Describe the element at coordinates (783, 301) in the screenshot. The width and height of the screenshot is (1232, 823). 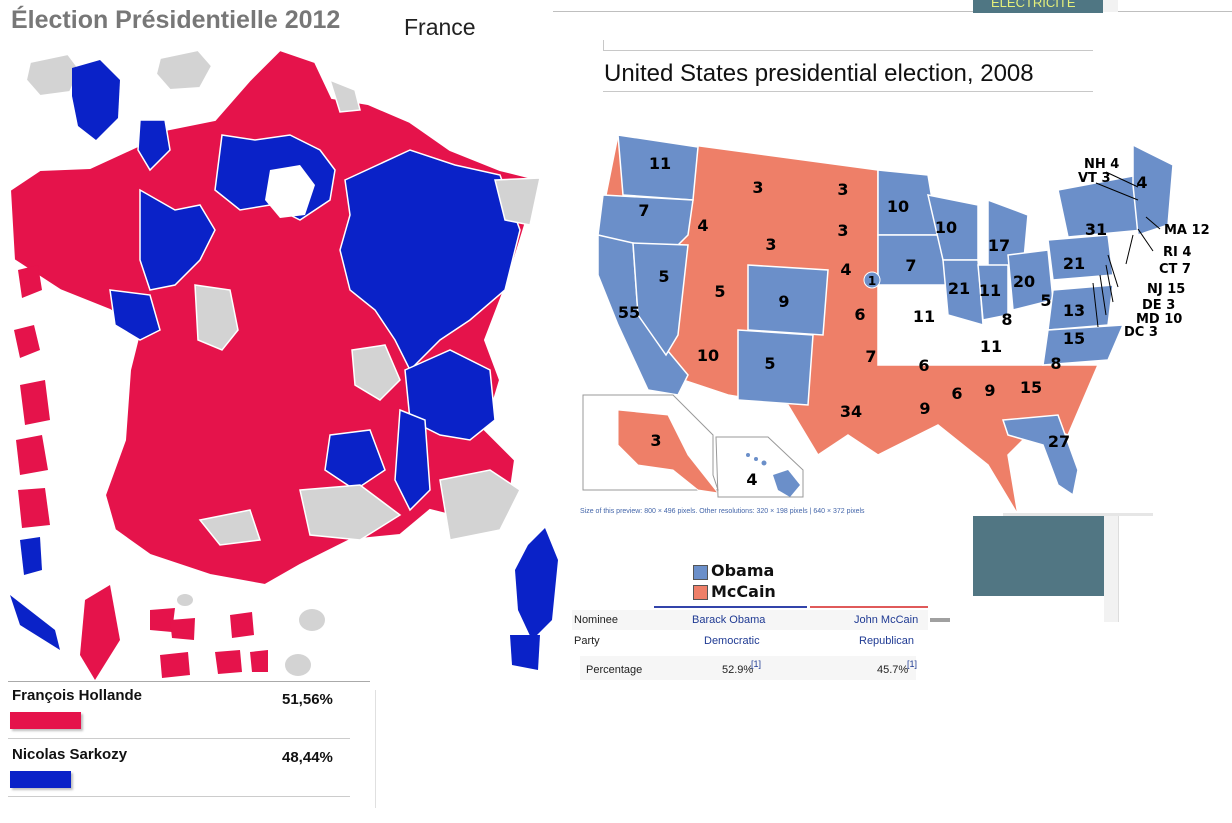
I see `ev-label-co: 9` at that location.